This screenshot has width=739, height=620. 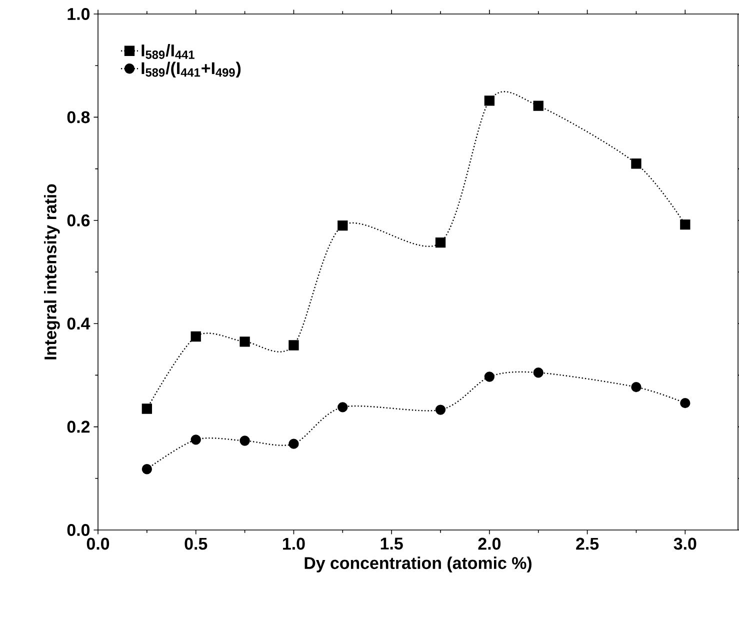 What do you see at coordinates (391, 544) in the screenshot?
I see `x-tick-label: 1.5` at bounding box center [391, 544].